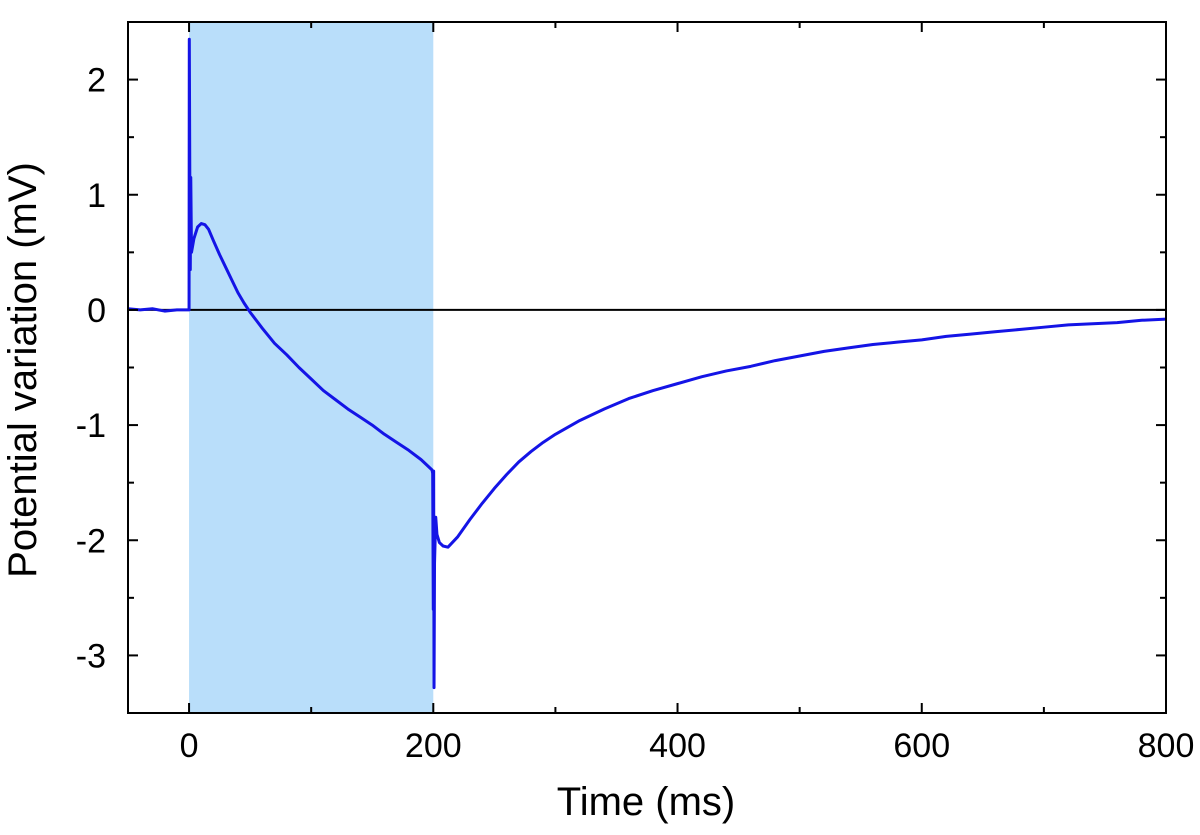 The width and height of the screenshot is (1200, 835). What do you see at coordinates (96, 196) in the screenshot?
I see `y-tick-label: 1` at bounding box center [96, 196].